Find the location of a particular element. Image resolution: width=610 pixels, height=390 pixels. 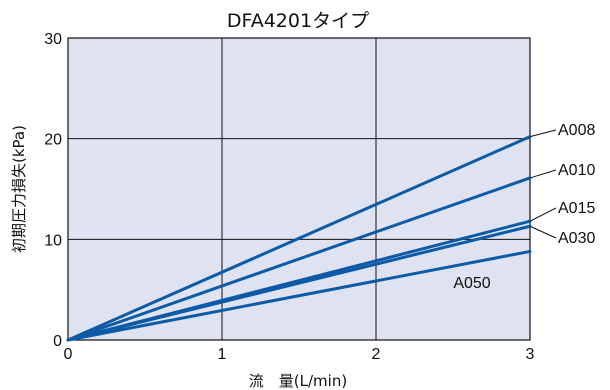

x-axis-label: 流 量(L/min) is located at coordinates (298, 381).